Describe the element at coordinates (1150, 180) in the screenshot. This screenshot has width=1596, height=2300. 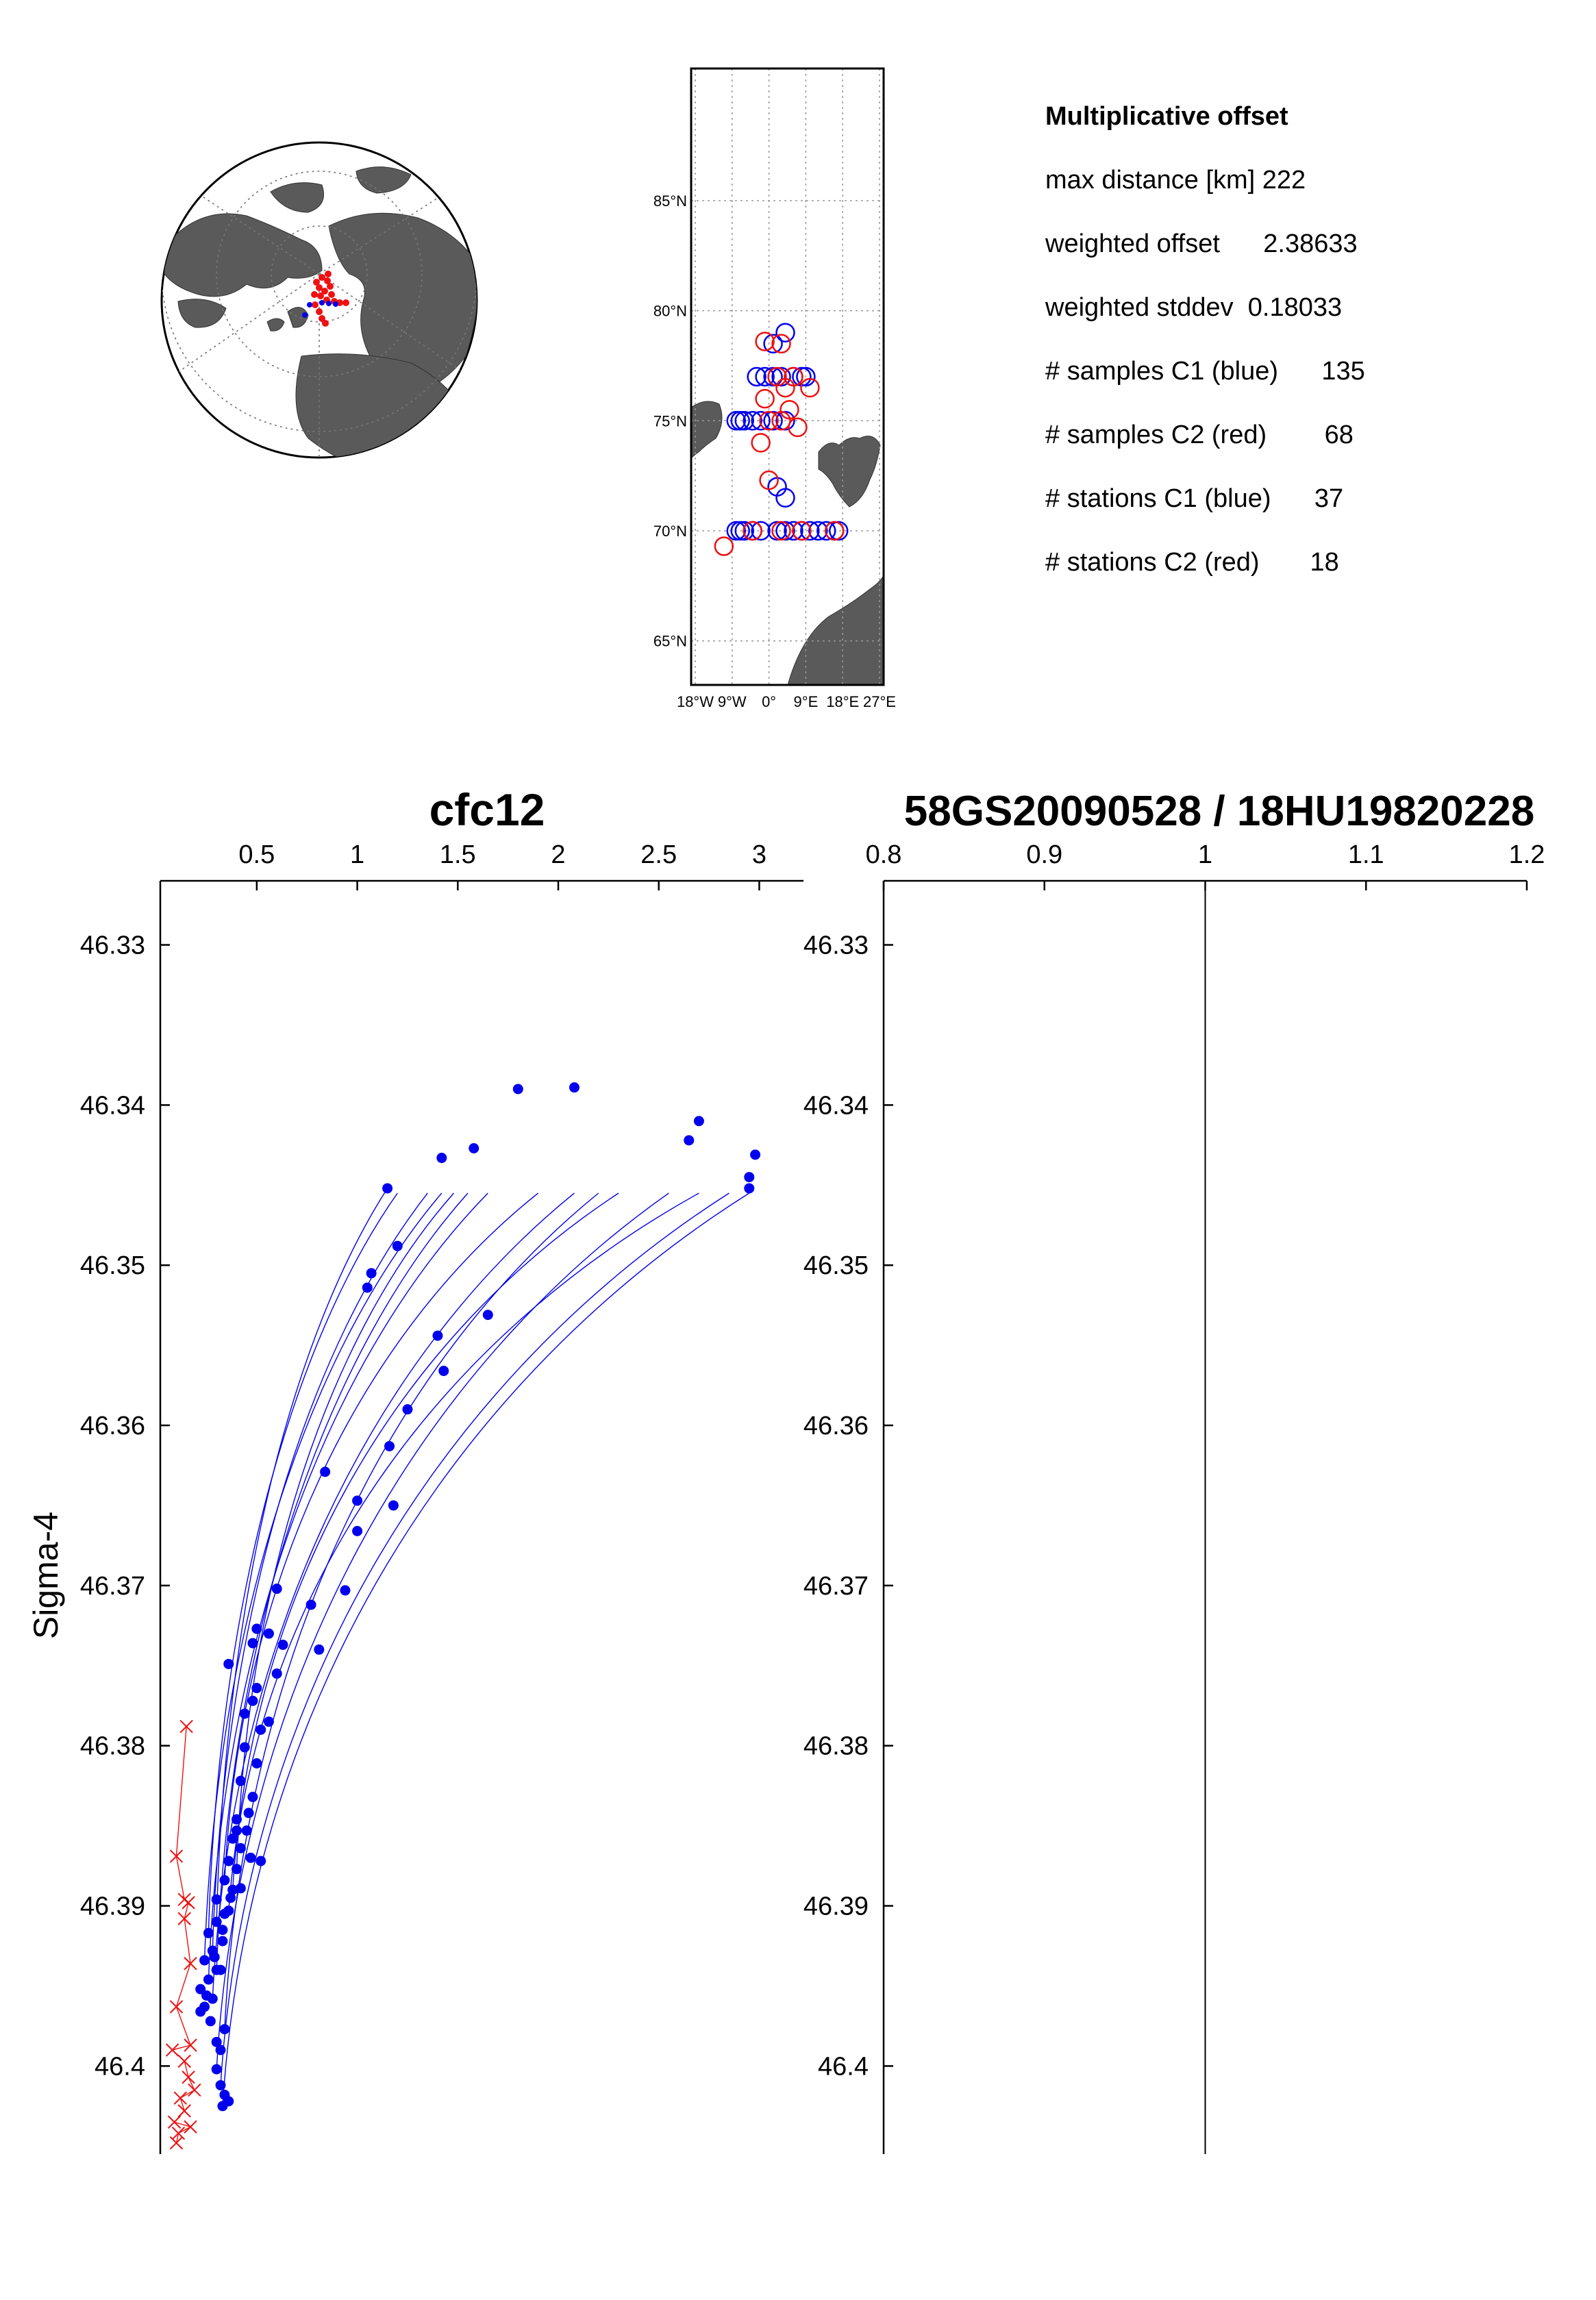
I see `stat-label: max distance [km]` at that location.